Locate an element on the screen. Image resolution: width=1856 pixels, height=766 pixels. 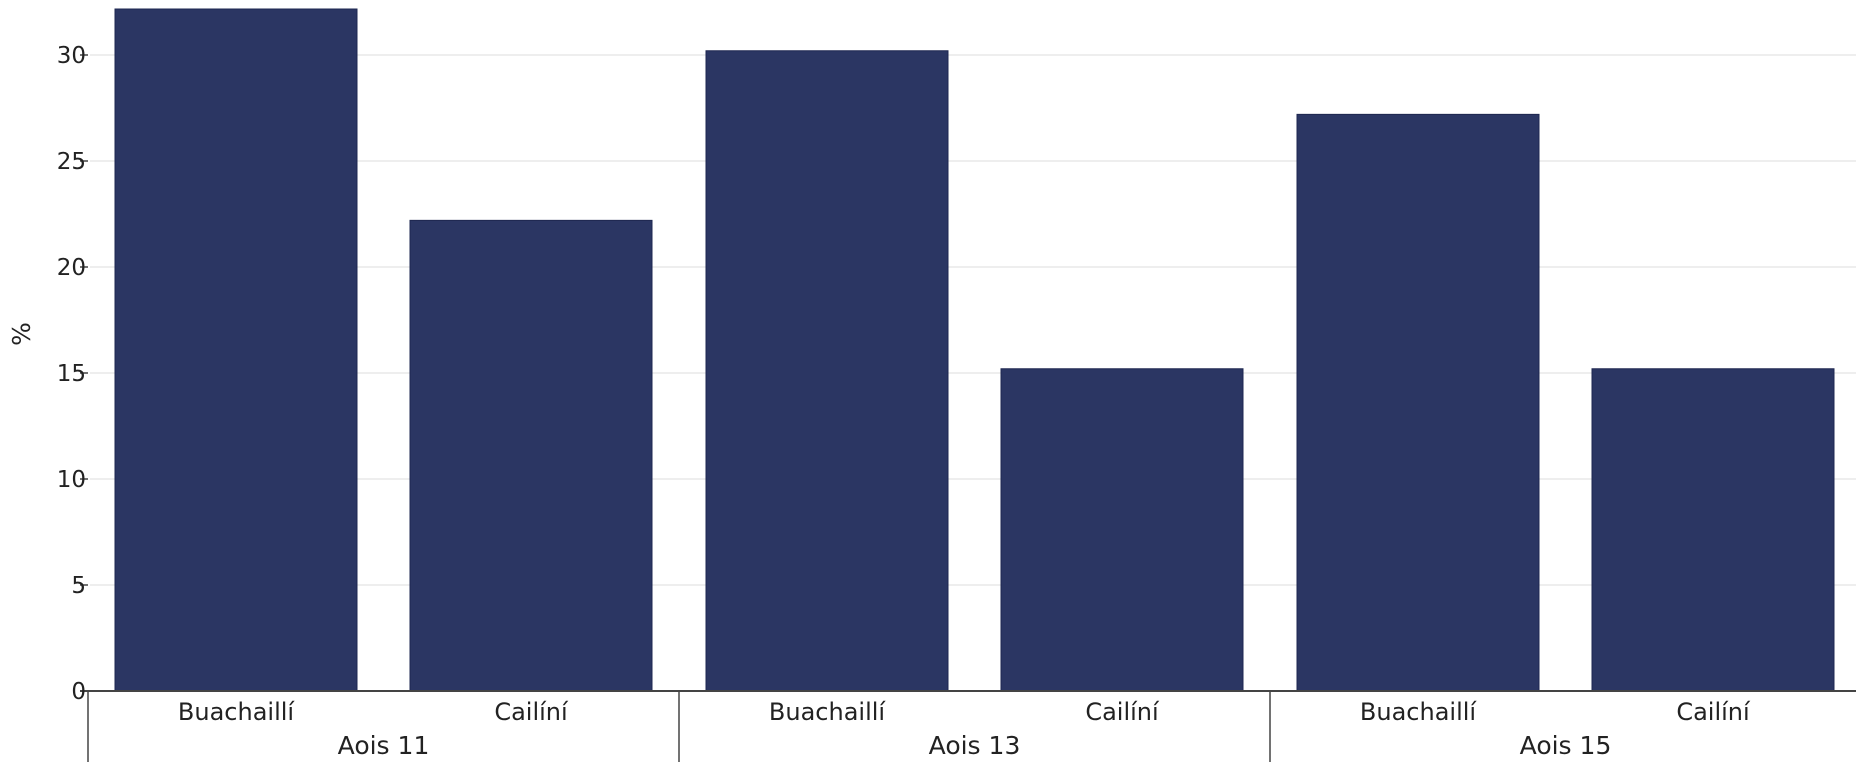
y-tick-label: 15 is located at coordinates (71, 374).